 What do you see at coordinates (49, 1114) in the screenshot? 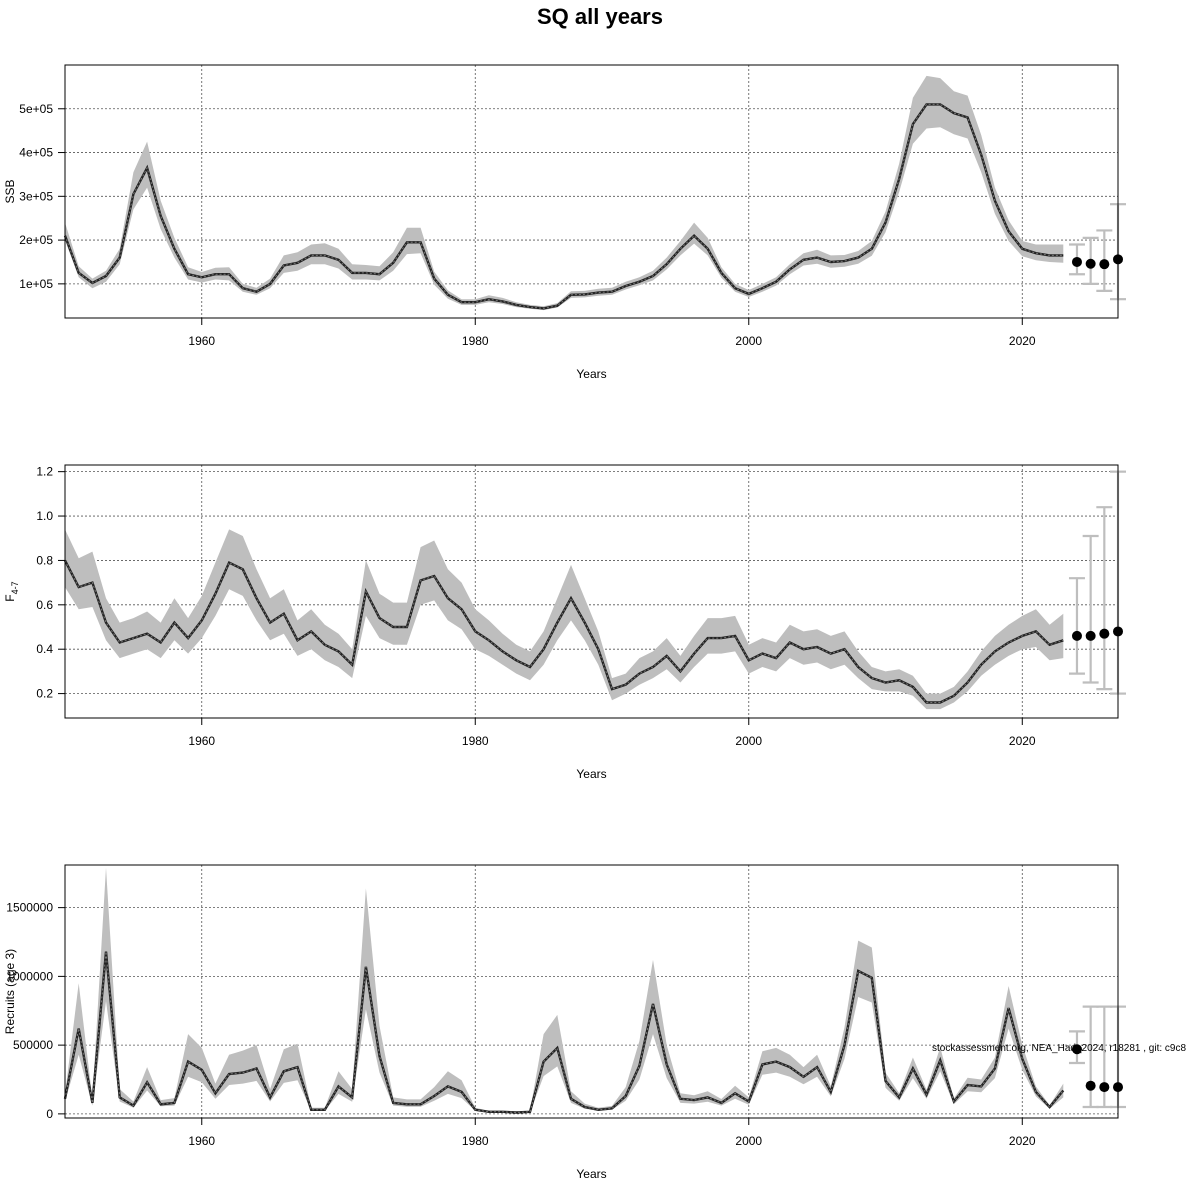
I see `y-tick-label: 0` at bounding box center [49, 1114].